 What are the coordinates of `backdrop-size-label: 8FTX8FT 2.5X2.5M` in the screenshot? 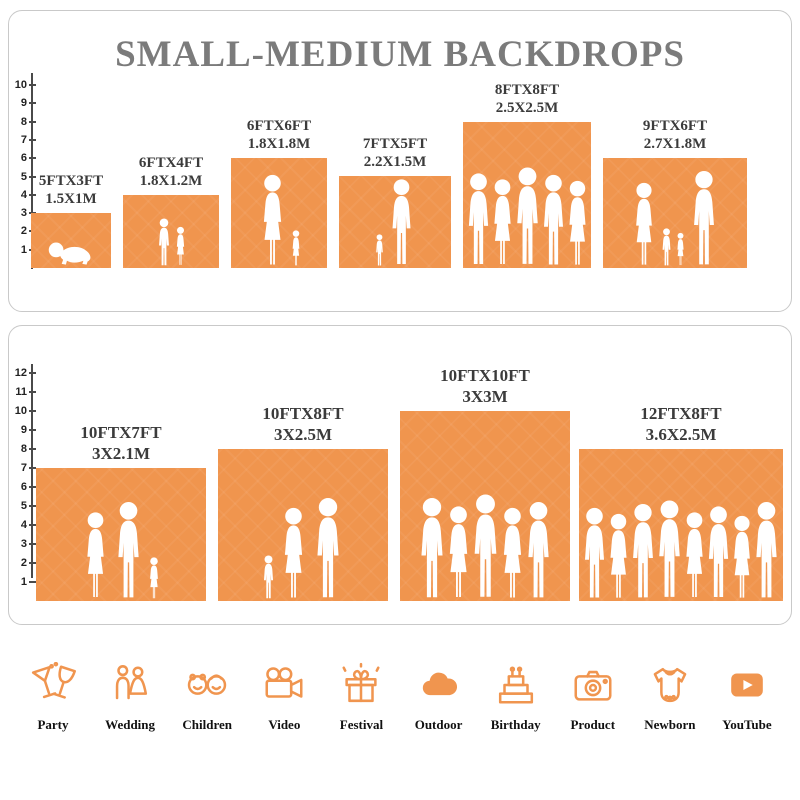 It's located at (527, 99).